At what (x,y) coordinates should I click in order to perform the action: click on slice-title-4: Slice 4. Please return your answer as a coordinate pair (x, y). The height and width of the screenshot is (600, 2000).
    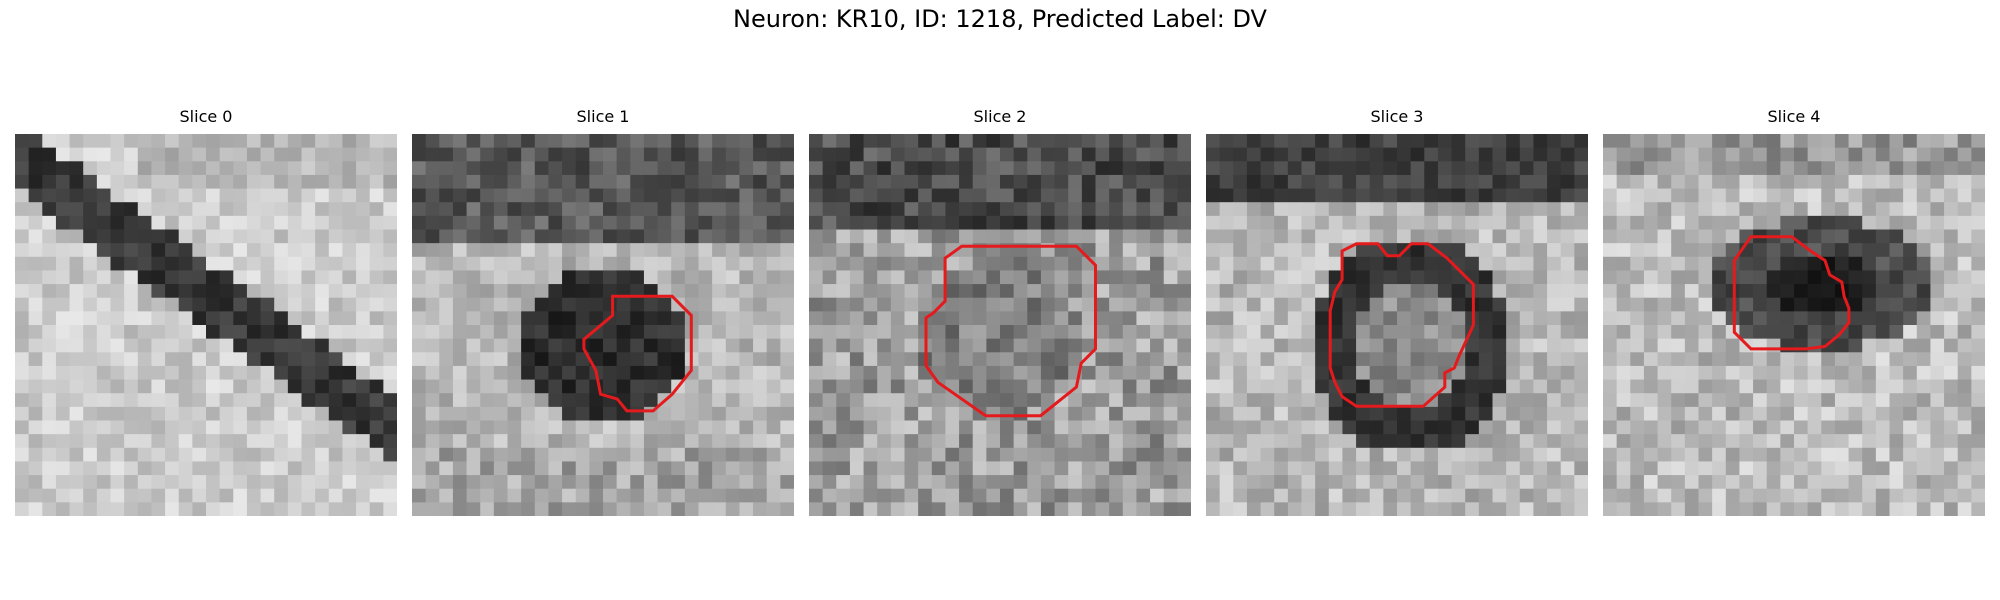
    Looking at the image, I should click on (1794, 117).